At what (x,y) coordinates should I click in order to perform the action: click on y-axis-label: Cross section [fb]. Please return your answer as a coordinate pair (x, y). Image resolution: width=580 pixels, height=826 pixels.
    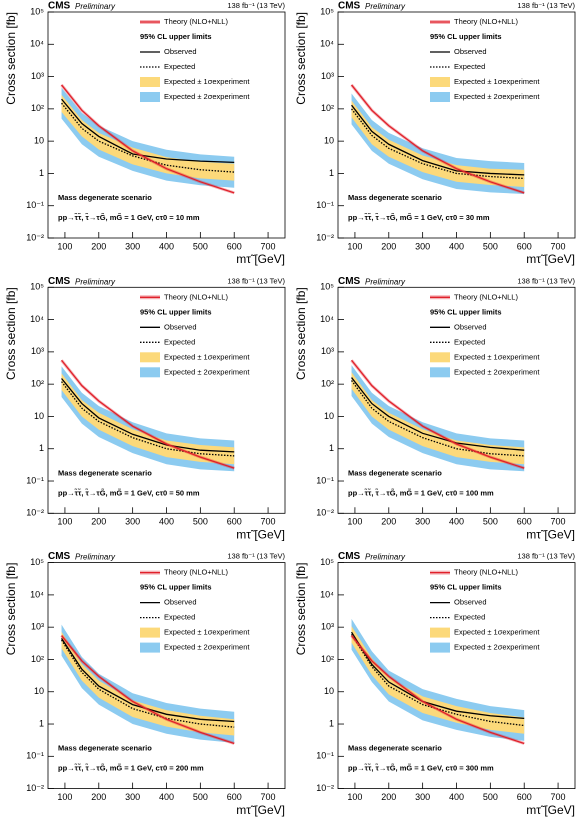
    Looking at the image, I should click on (11, 333).